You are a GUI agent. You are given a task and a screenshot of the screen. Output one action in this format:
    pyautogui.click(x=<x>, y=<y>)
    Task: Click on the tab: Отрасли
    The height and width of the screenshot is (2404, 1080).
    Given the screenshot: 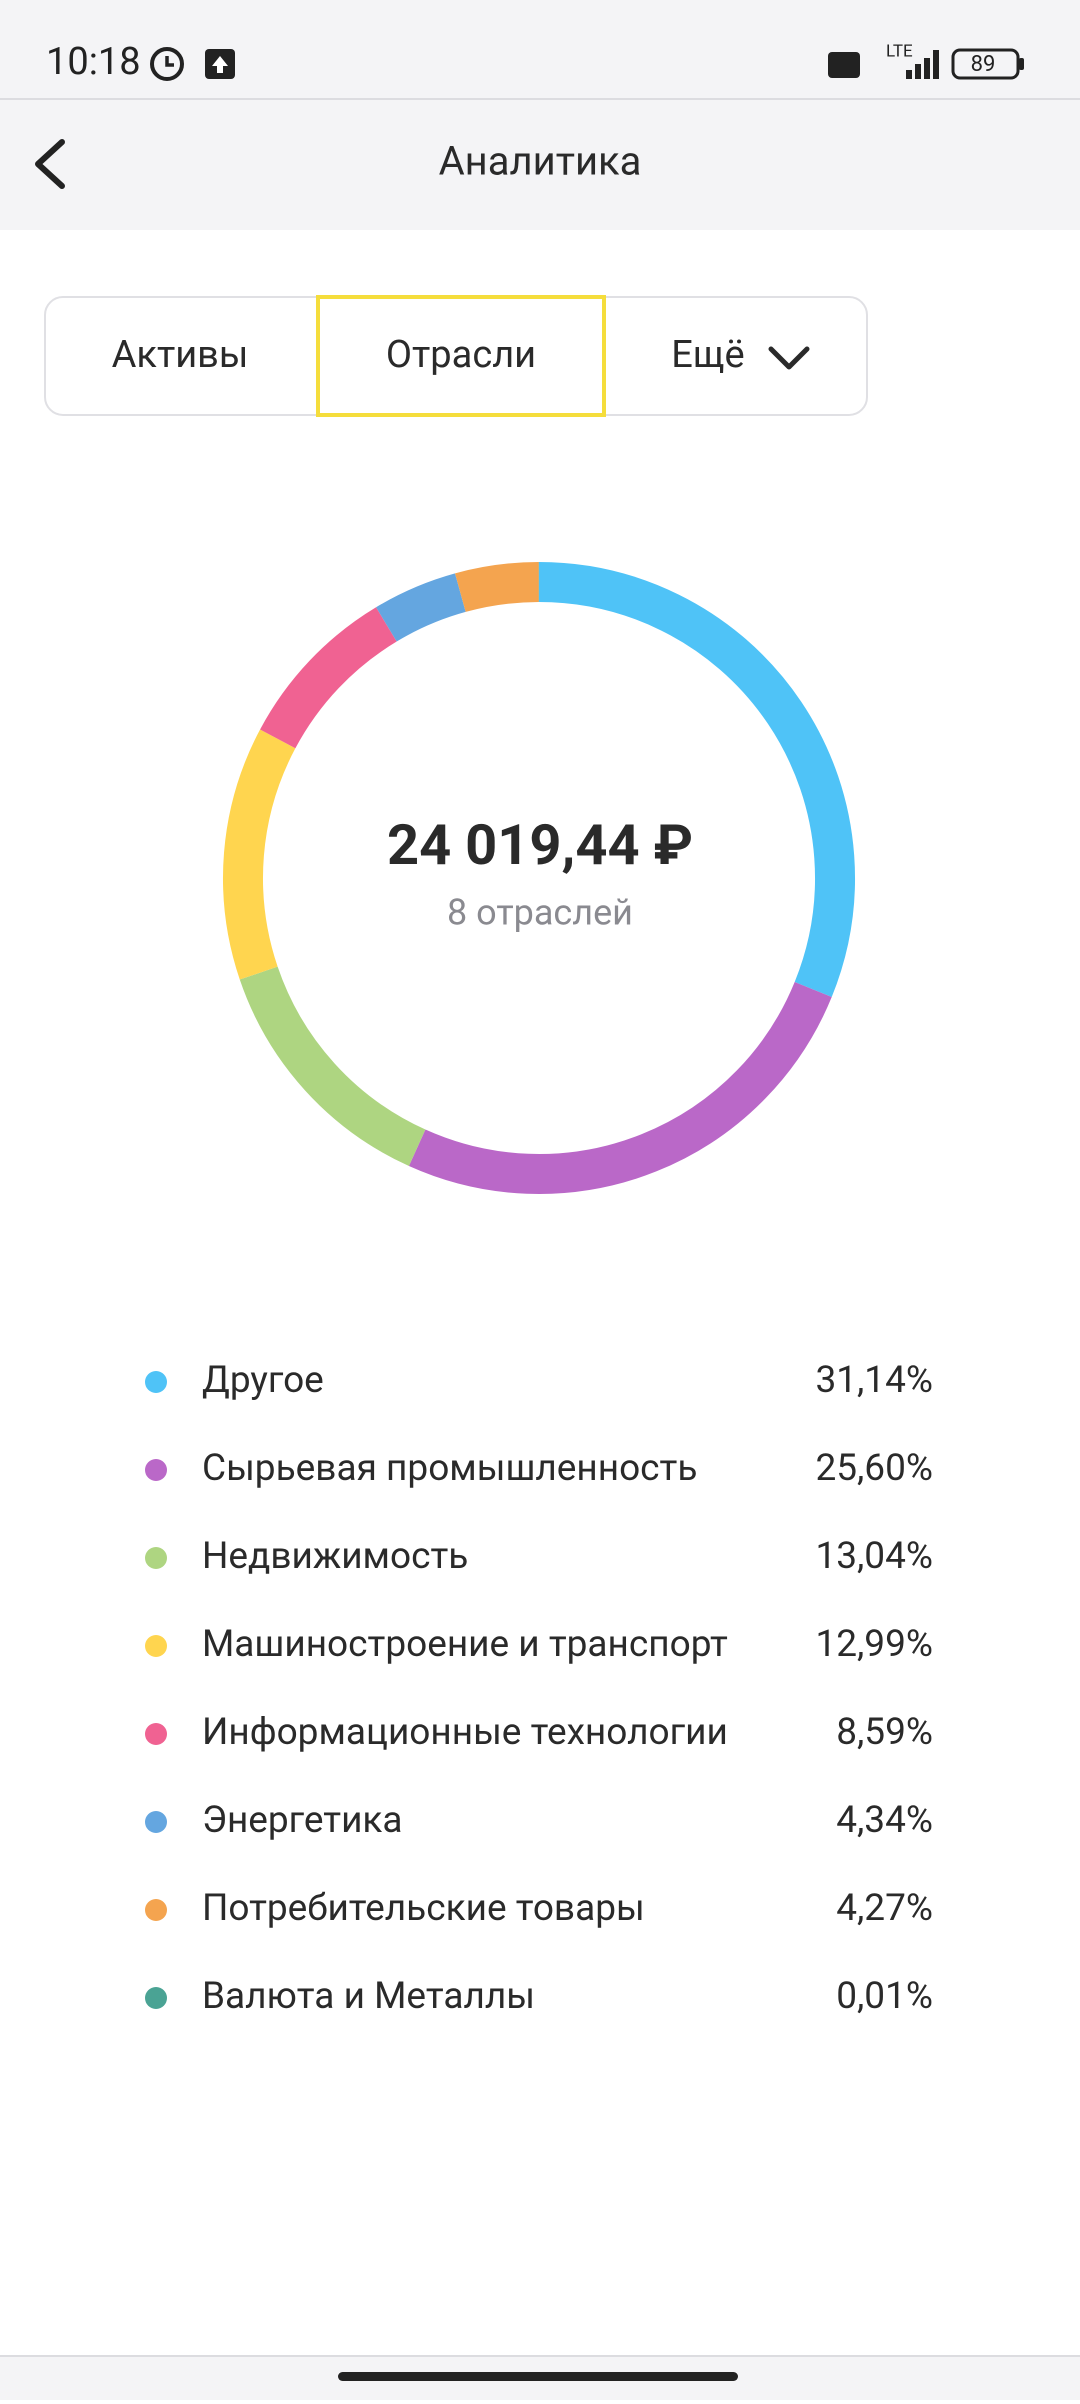 What is the action you would take?
    pyautogui.click(x=461, y=355)
    